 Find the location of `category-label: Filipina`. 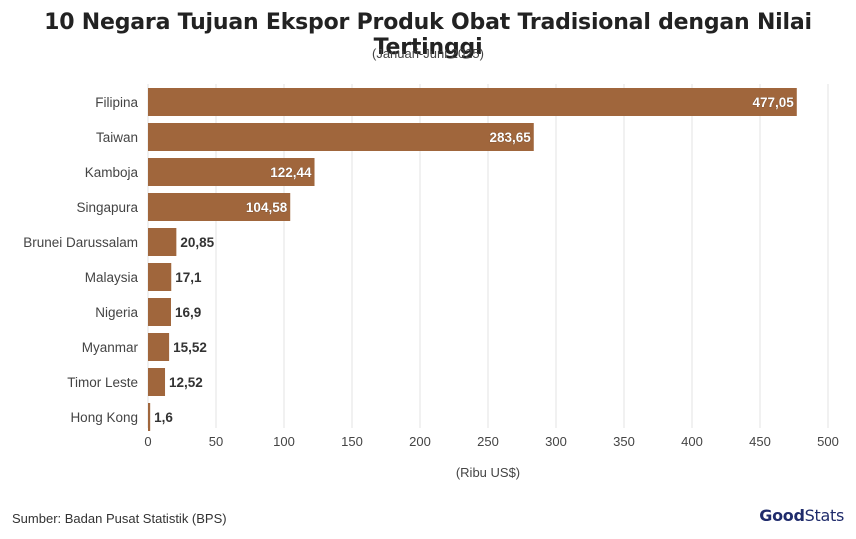

category-label: Filipina is located at coordinates (116, 102).